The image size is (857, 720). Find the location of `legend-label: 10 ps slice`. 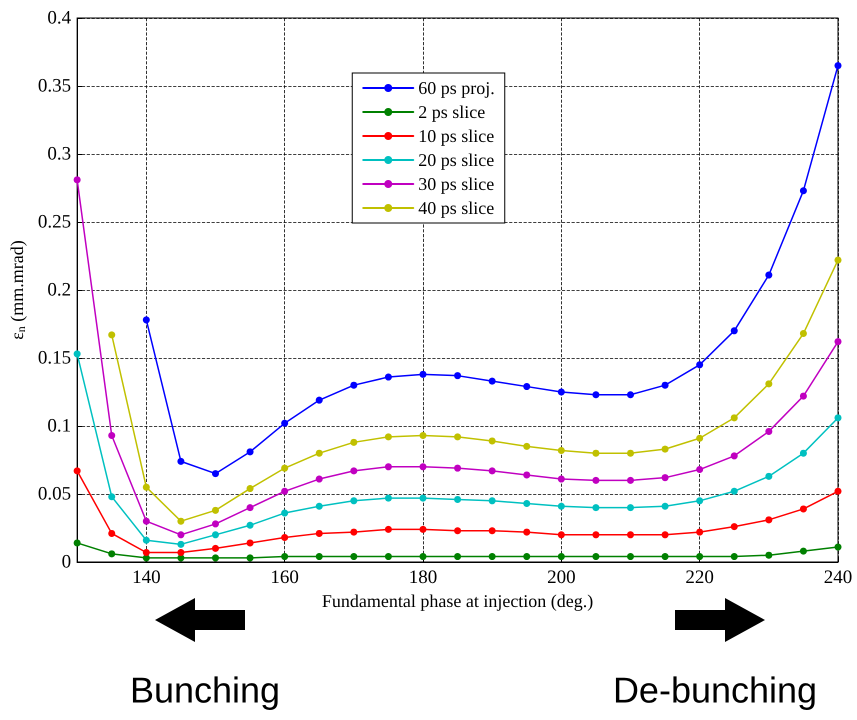

legend-label: 10 ps slice is located at coordinates (456, 136).